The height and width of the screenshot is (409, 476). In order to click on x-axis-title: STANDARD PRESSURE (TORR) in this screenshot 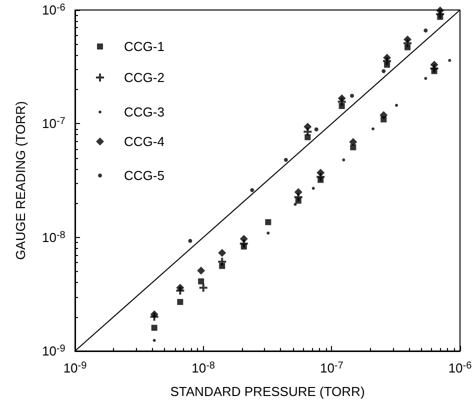, I will do `click(267, 391)`.